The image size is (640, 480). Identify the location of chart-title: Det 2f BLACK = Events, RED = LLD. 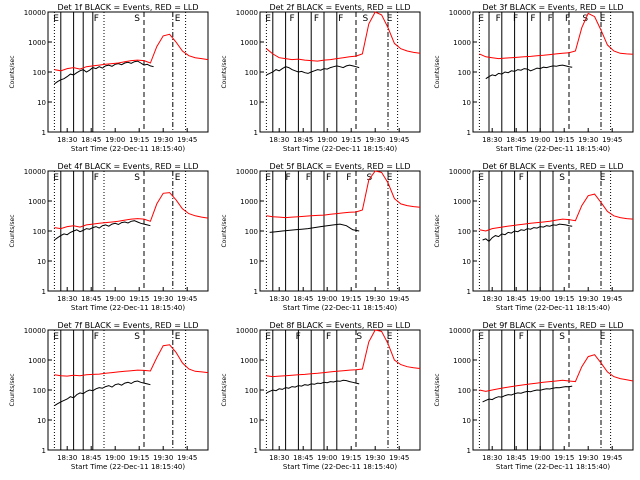
(339, 7).